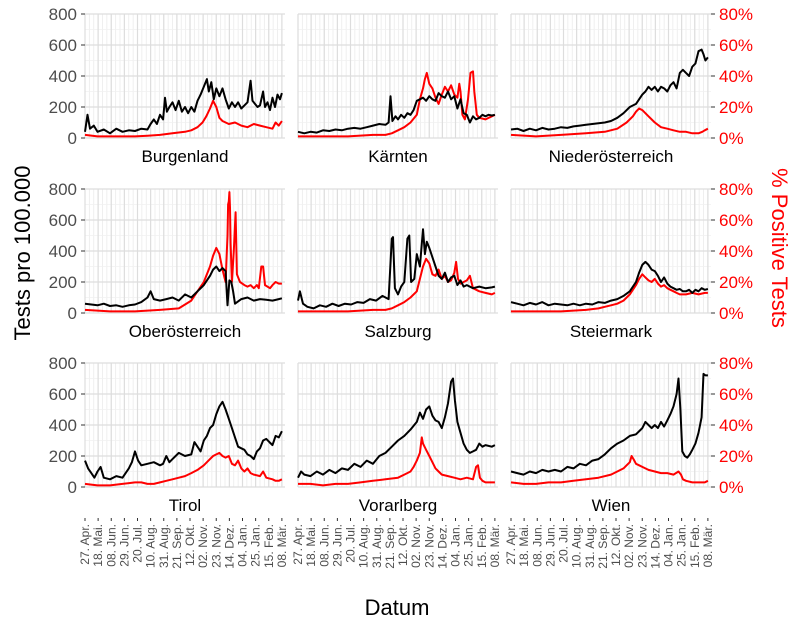 The height and width of the screenshot is (633, 800). I want to click on panel-niederösterreich: Niederösterreich, so click(610, 89).